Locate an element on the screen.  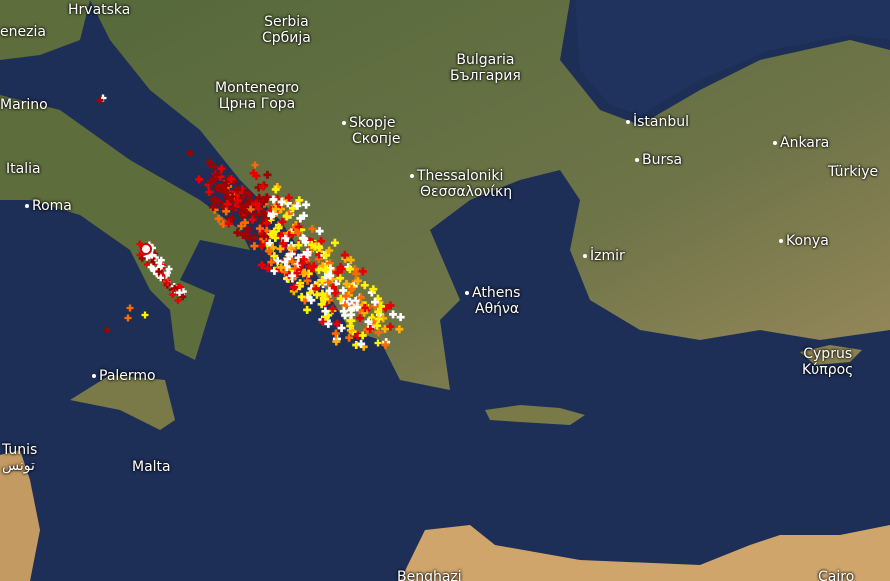
name-local: Κύπρος is located at coordinates (828, 370).